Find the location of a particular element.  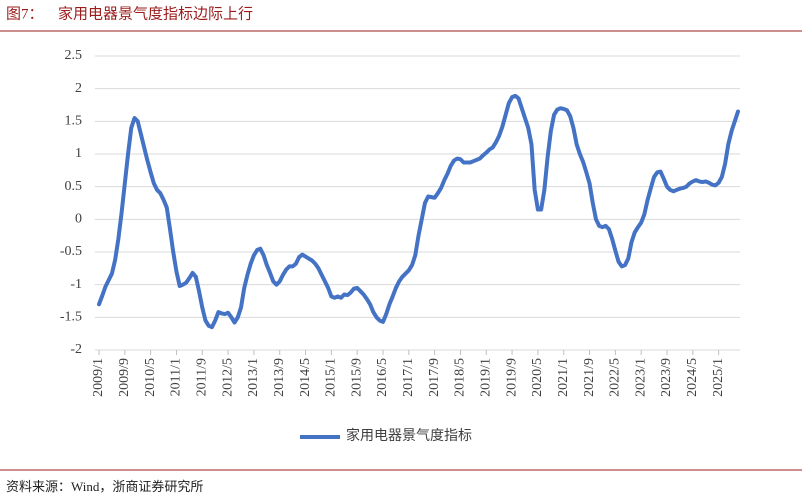

x-tick-label: 2011/9 is located at coordinates (201, 377).